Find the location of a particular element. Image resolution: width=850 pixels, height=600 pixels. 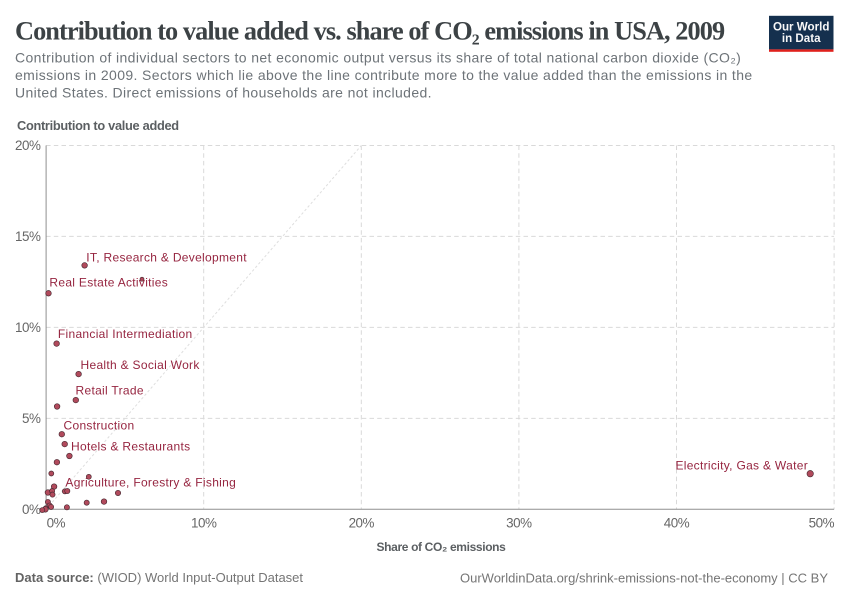

svg-text: Contribution to value added is located at coordinates (98, 125).